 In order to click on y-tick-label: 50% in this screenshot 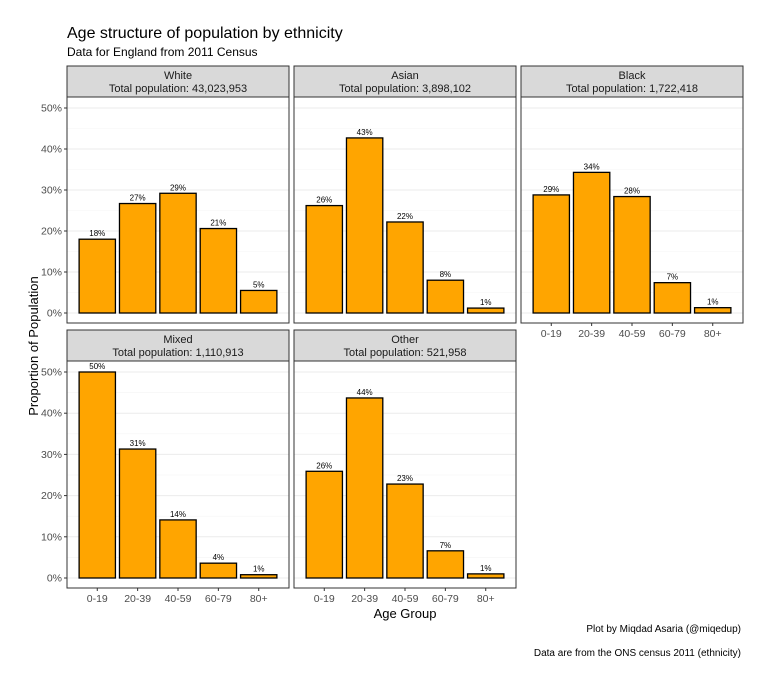, I will do `click(51, 373)`.